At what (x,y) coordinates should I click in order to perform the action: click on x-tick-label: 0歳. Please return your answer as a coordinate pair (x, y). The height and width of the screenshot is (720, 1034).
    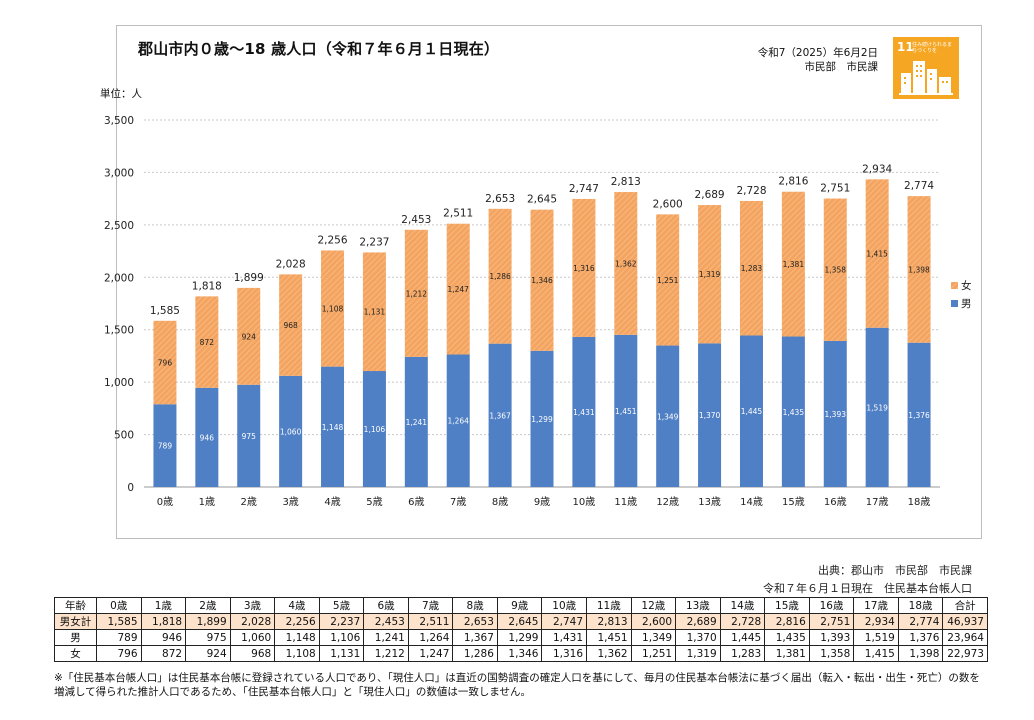
    Looking at the image, I should click on (165, 502).